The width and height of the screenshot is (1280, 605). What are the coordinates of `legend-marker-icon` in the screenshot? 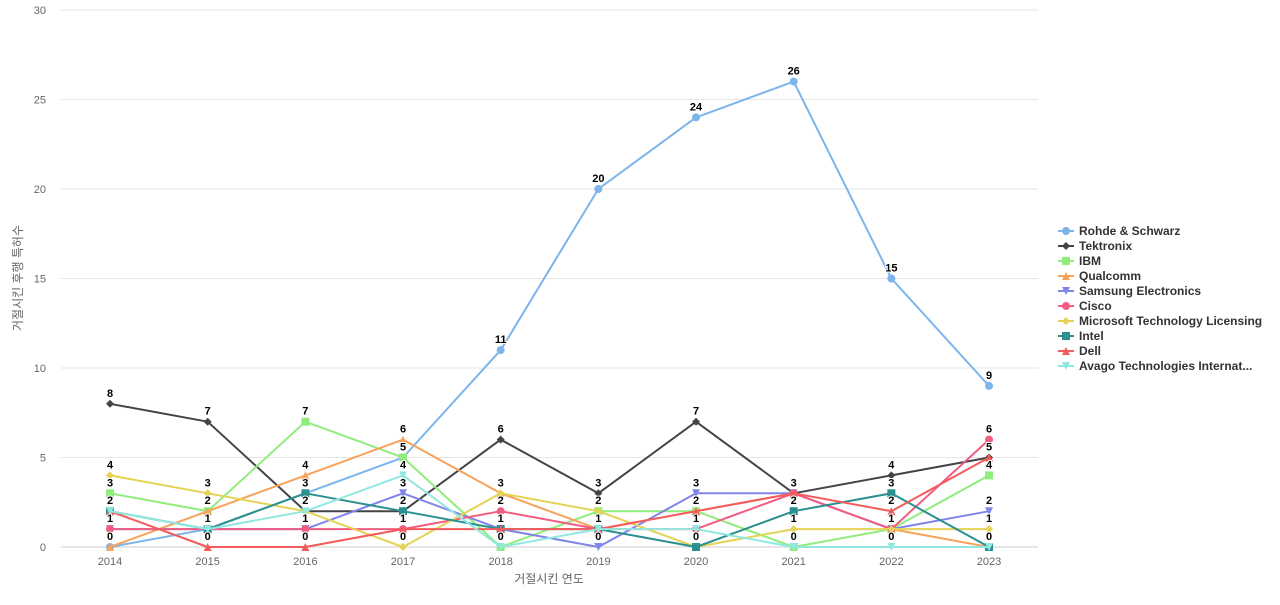 It's located at (1066, 230).